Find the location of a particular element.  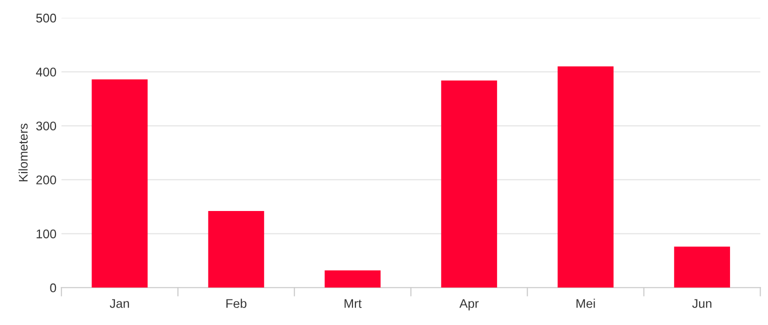

x-tick-label: Jan is located at coordinates (119, 303).